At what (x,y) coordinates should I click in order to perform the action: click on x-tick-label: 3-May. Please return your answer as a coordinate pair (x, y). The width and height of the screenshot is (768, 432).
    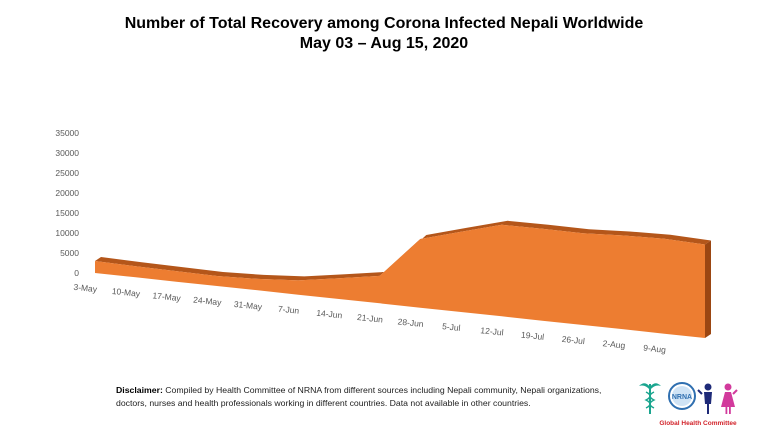
    Looking at the image, I should click on (85, 288).